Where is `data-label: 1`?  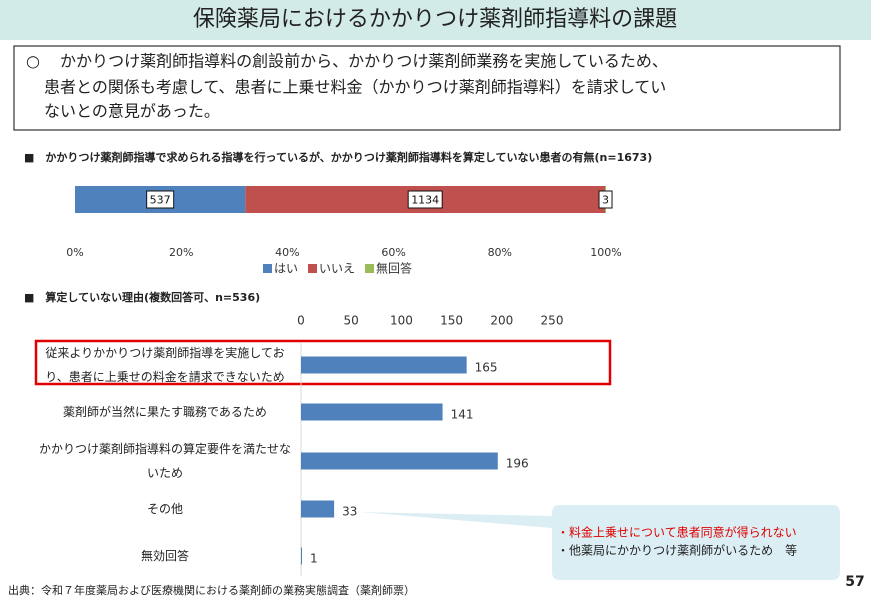 data-label: 1 is located at coordinates (314, 559).